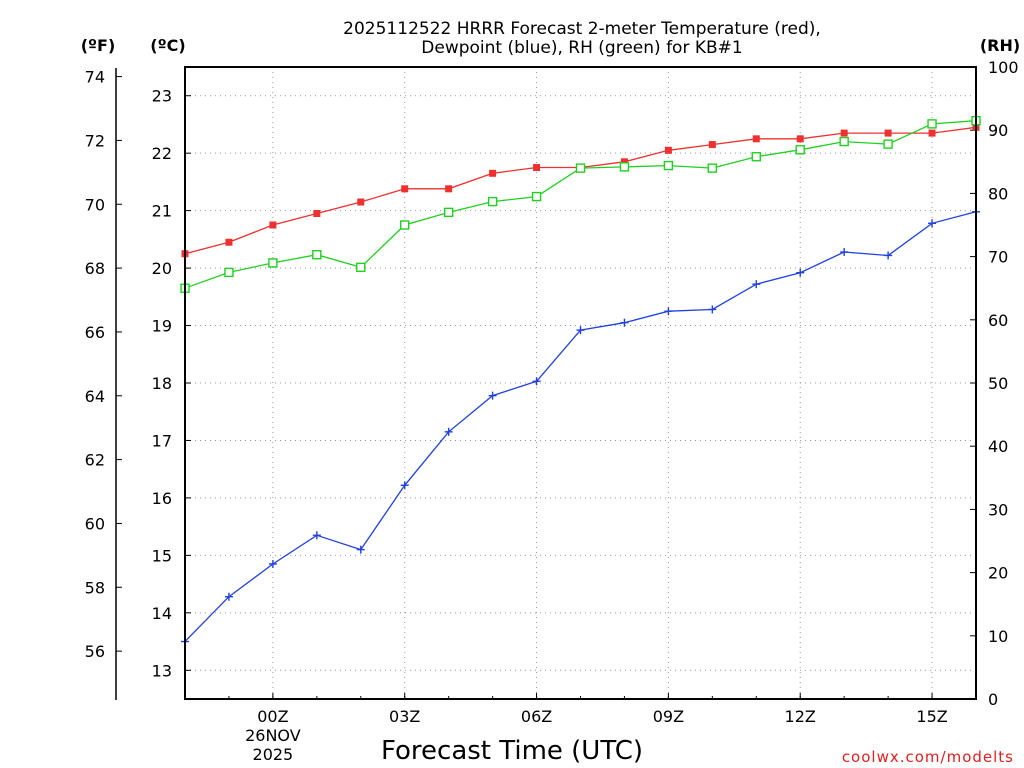 Image resolution: width=1024 pixels, height=768 pixels. What do you see at coordinates (95, 204) in the screenshot?
I see `fahrenheit-tick-label: 70` at bounding box center [95, 204].